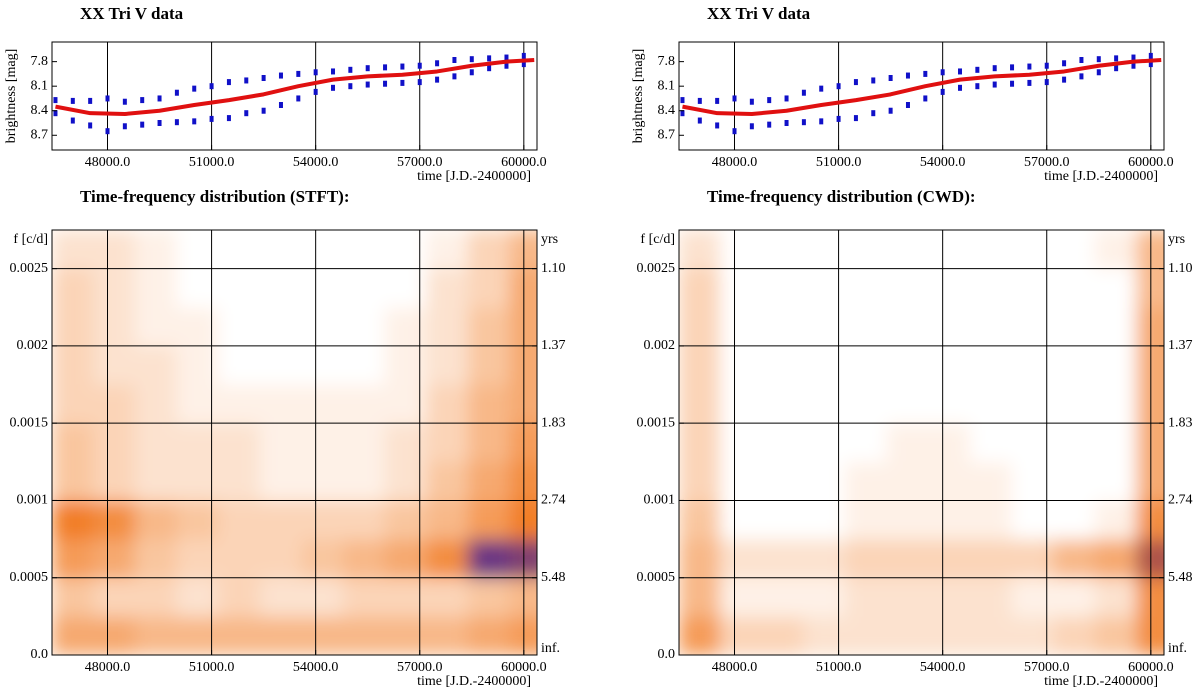 This screenshot has width=1200, height=690. Describe the element at coordinates (1176, 239) in the screenshot. I see `y2-axis-label: yrs` at that location.